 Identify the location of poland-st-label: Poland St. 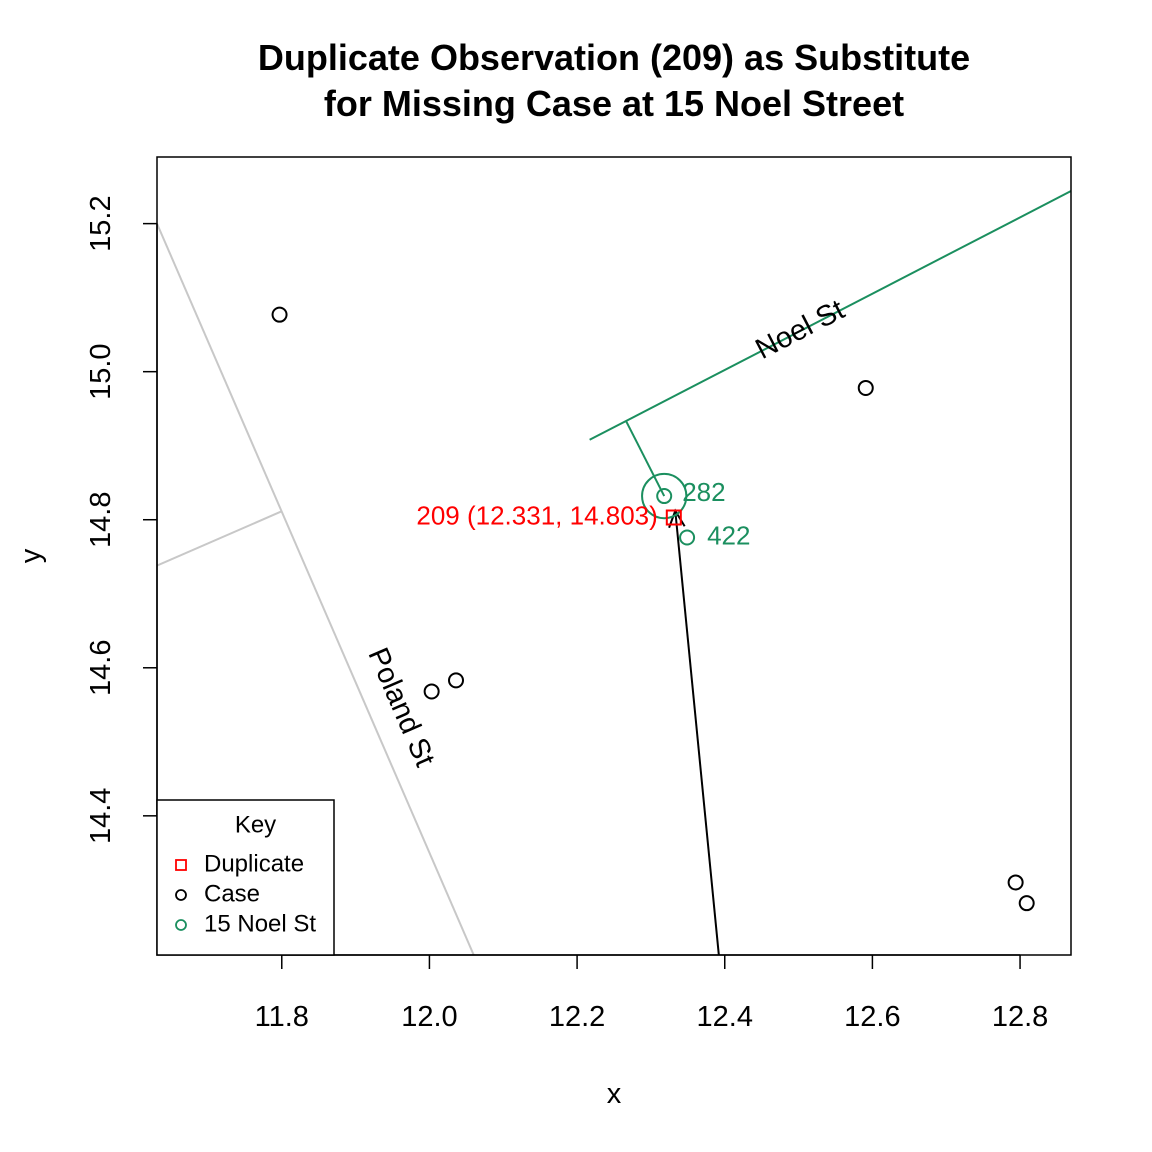
(400, 707).